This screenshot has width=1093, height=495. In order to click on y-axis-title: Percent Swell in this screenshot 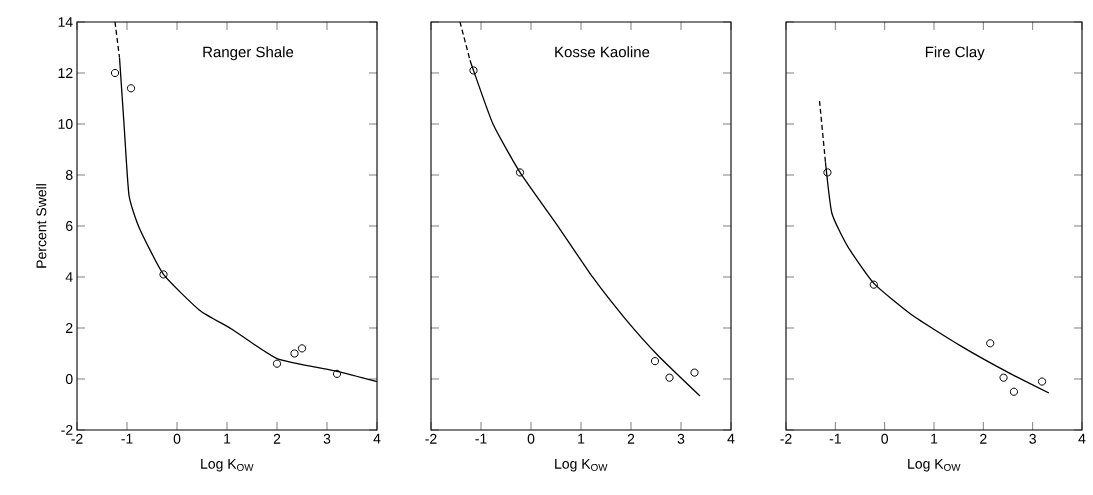, I will do `click(41, 226)`.